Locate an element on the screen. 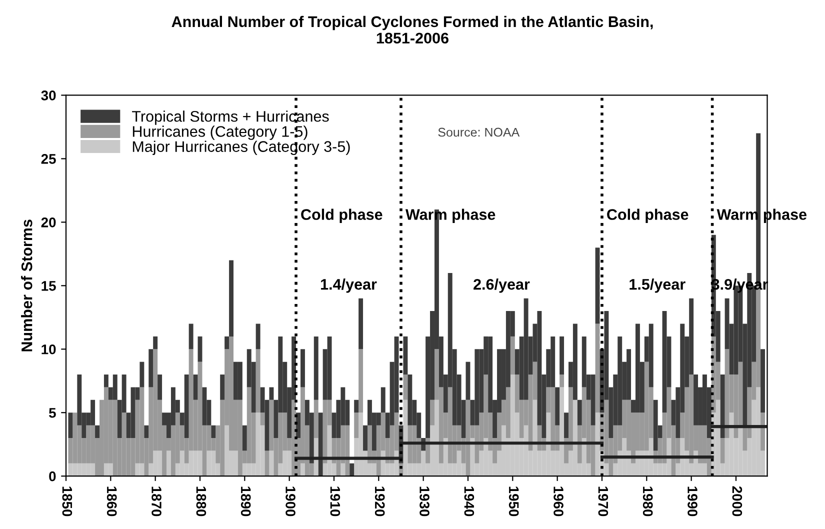 This screenshot has height=529, width=825. annotation: 1.4/year is located at coordinates (349, 285).